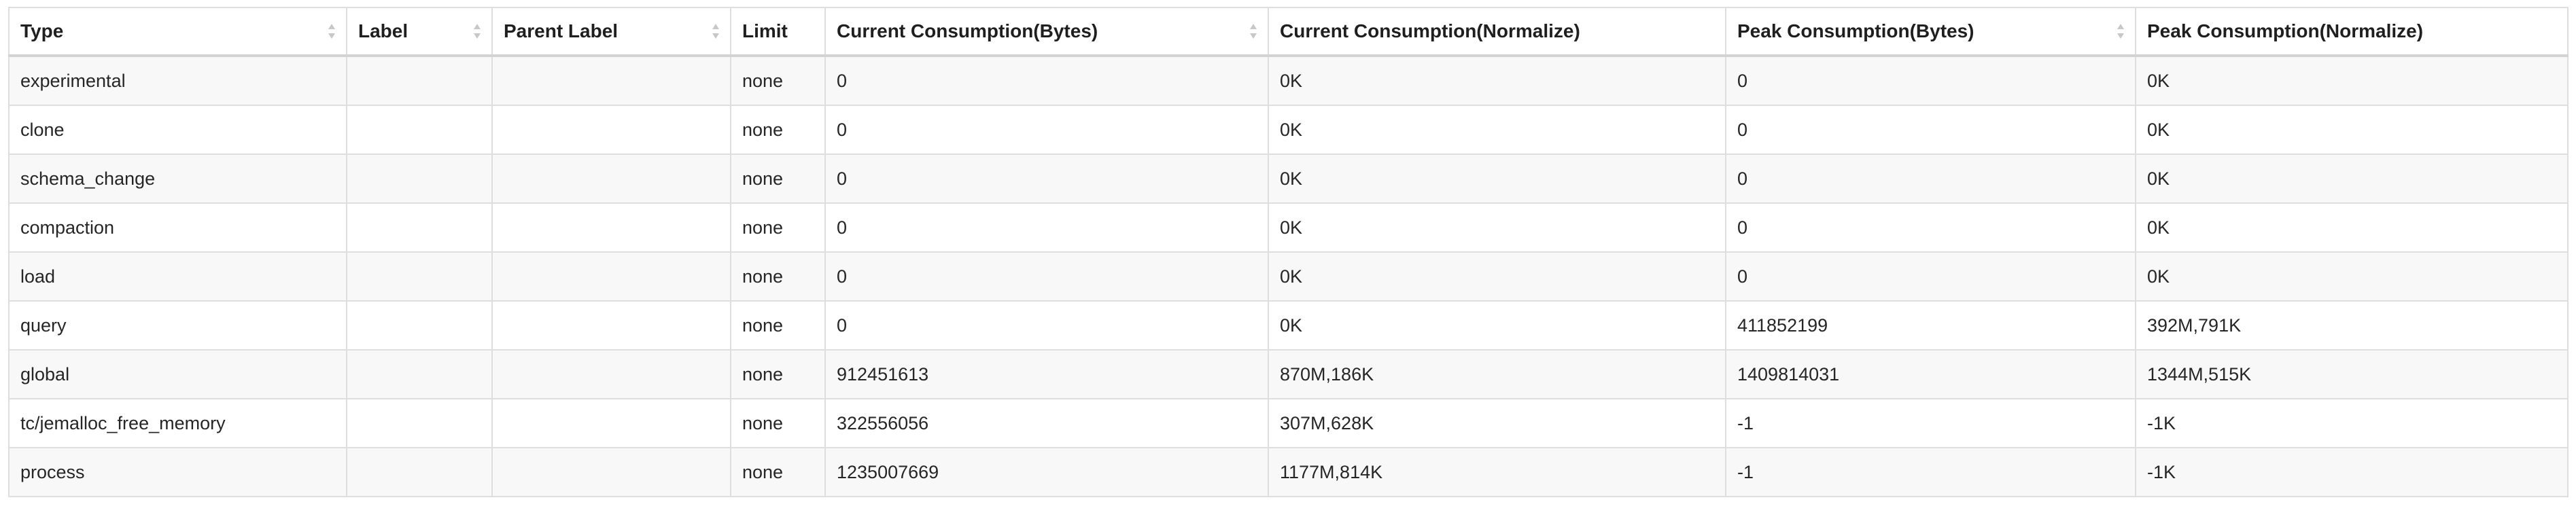  I want to click on cell-peak-normalize: 392M,791K, so click(2352, 325).